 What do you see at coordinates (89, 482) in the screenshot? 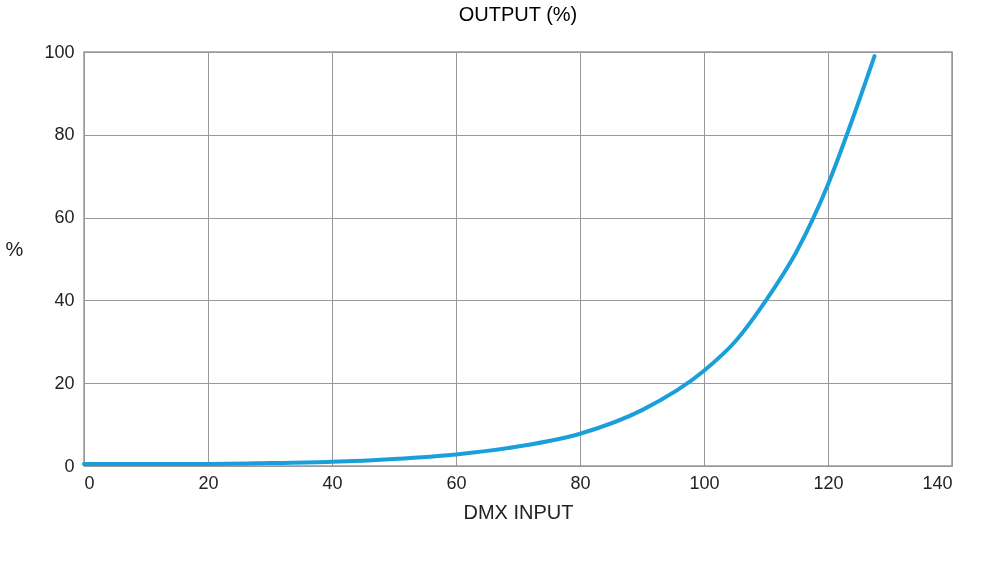
I see `x-tick-label: 0` at bounding box center [89, 482].